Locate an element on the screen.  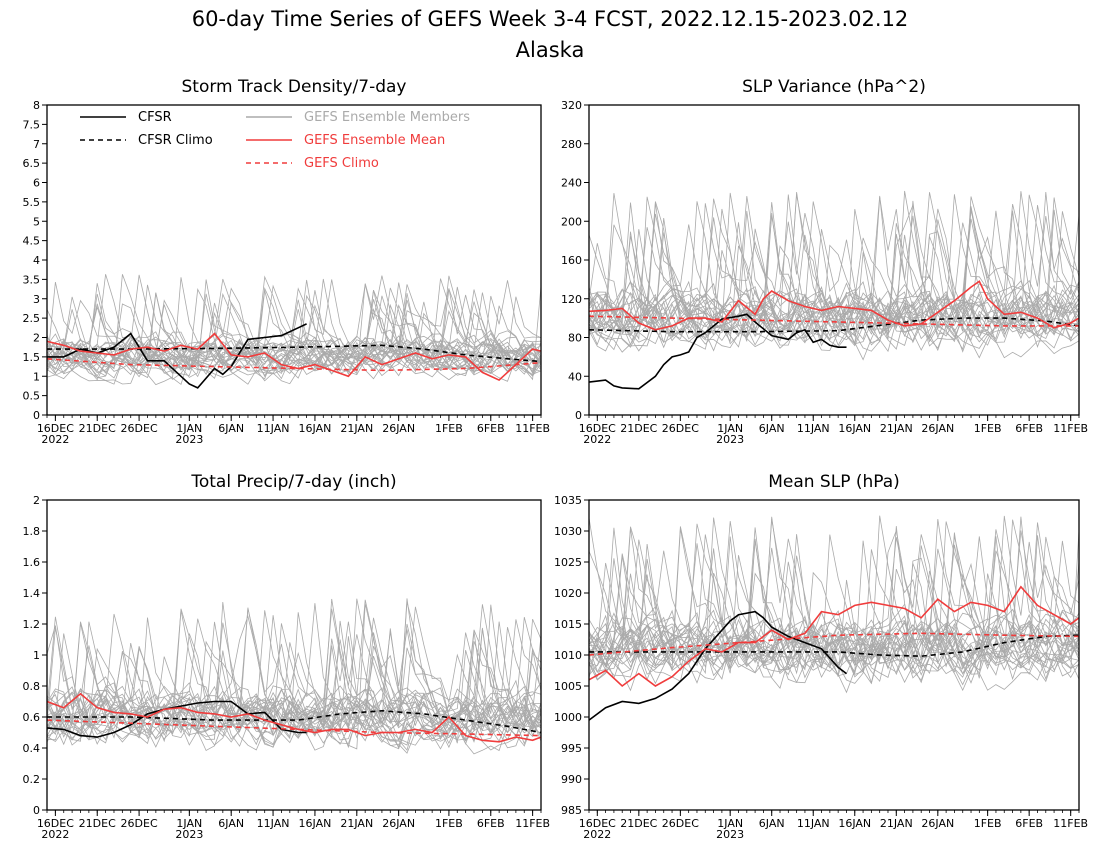
legend-label: GEFS Ensemble Members is located at coordinates (387, 117).